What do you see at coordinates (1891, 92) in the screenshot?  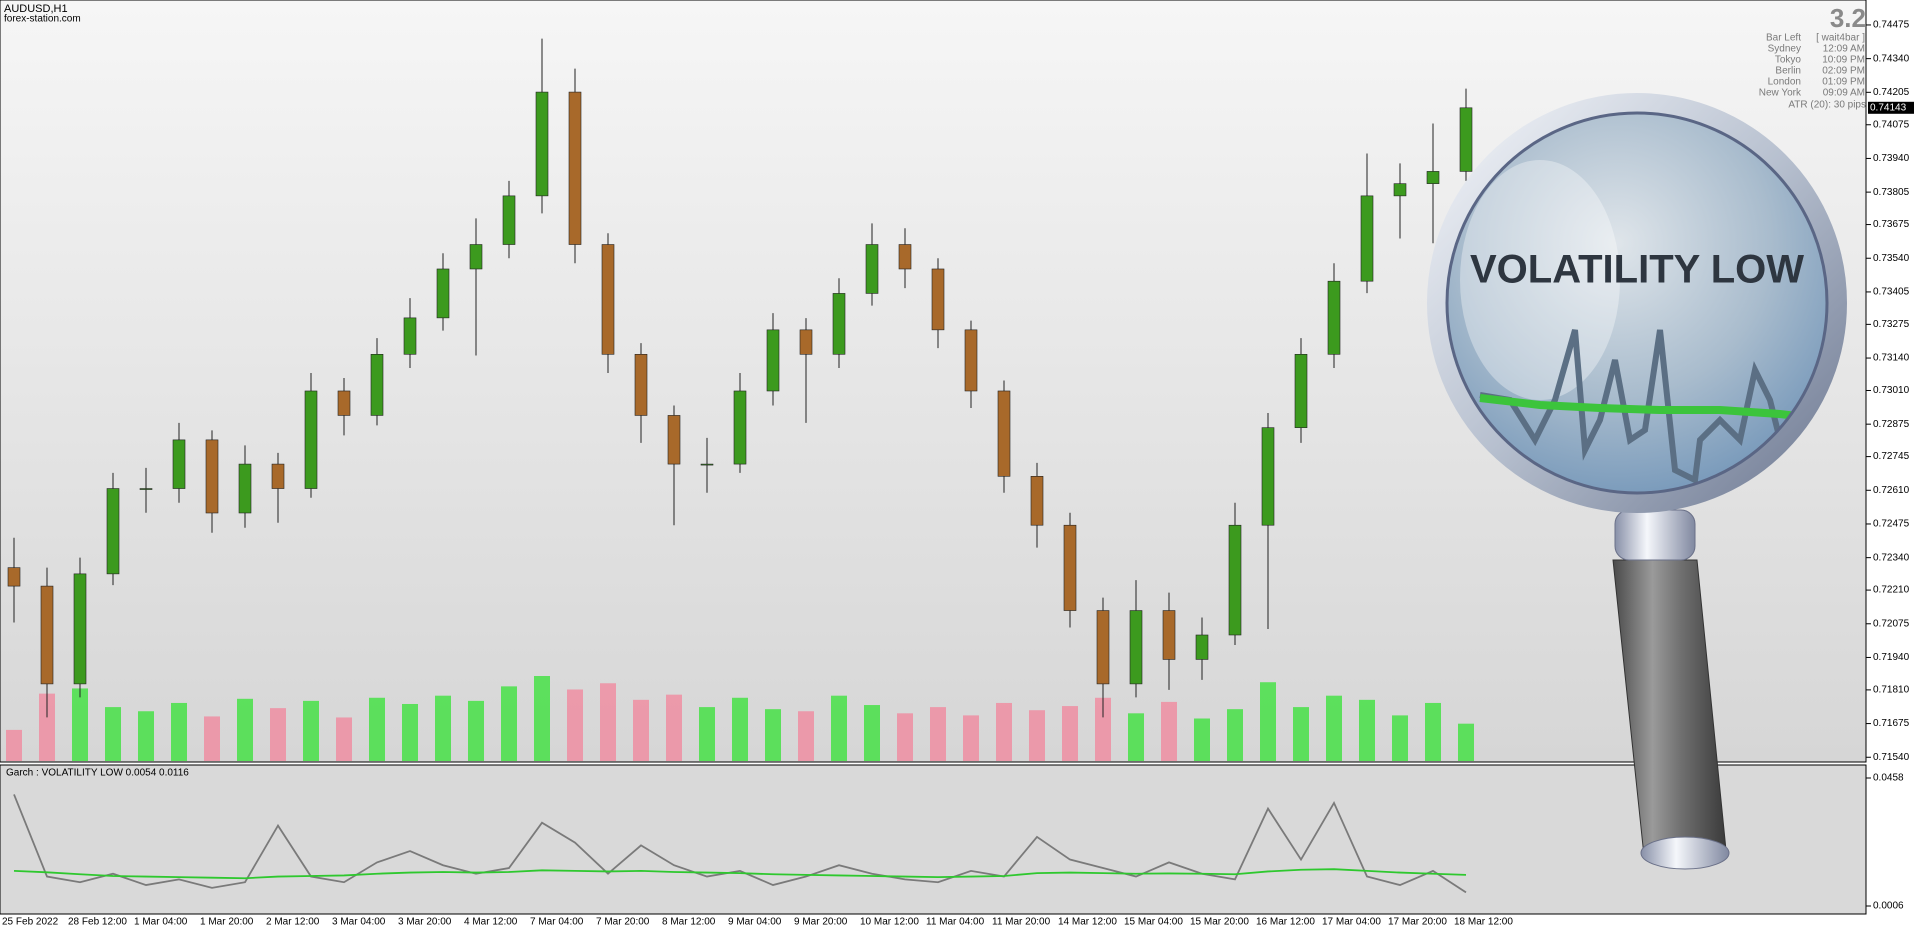 I see `y-tick-label: 0.74205` at bounding box center [1891, 92].